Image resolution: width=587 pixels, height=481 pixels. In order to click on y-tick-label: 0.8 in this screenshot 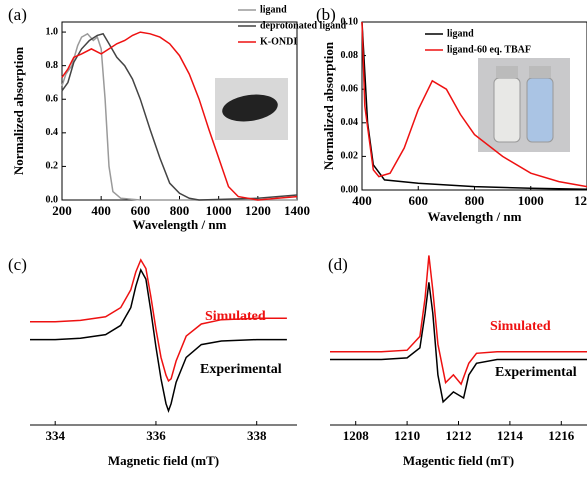, I will do `click(52, 65)`.